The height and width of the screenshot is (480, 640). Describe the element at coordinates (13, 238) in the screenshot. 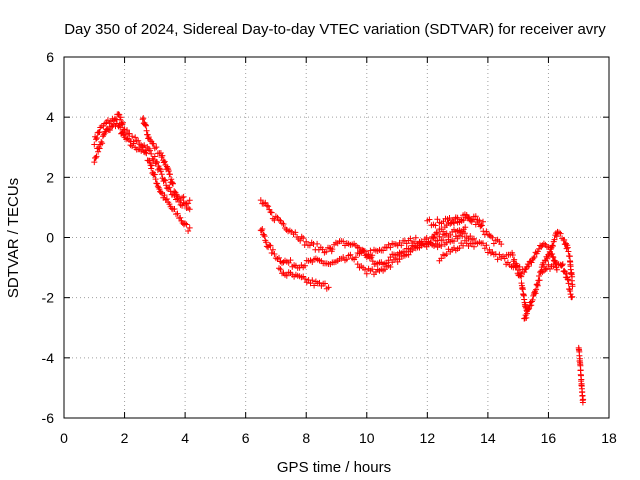

I see `y-axis-label: SDTVAR / TECUs` at that location.